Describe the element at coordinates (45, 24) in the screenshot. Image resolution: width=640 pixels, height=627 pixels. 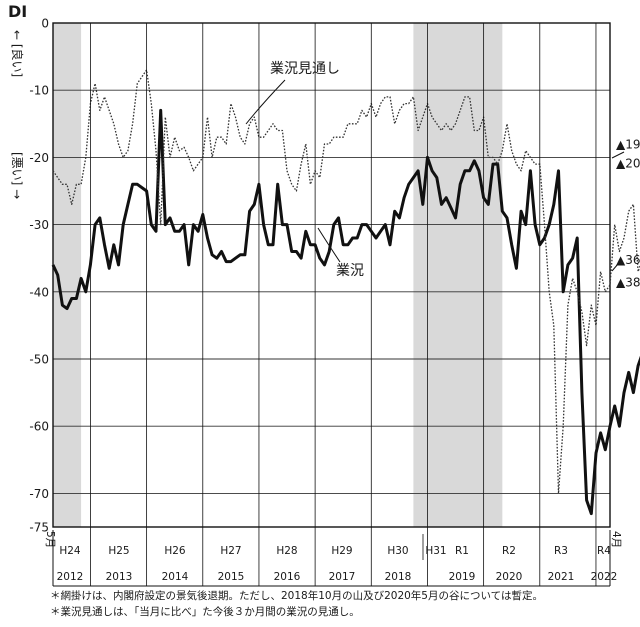
I see `y-tick-label: 0` at that location.